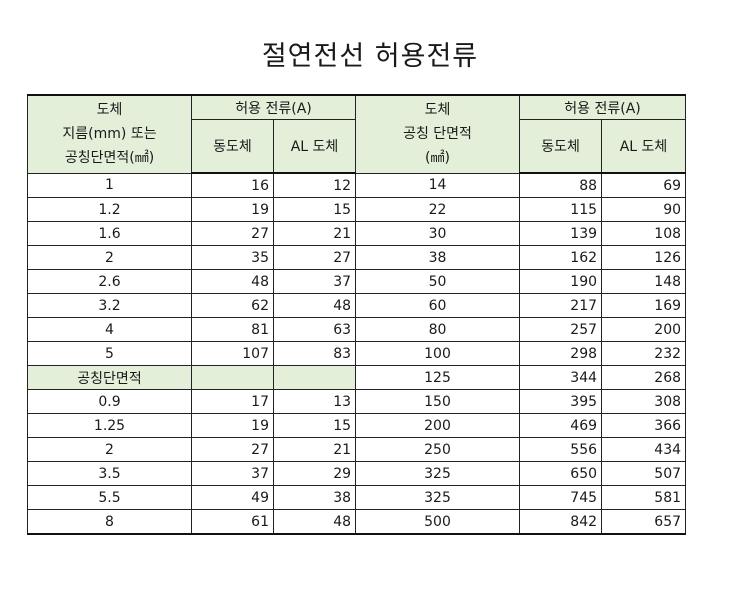 The image size is (740, 599). Describe the element at coordinates (438, 425) in the screenshot. I see `cell-right-size: 200` at that location.